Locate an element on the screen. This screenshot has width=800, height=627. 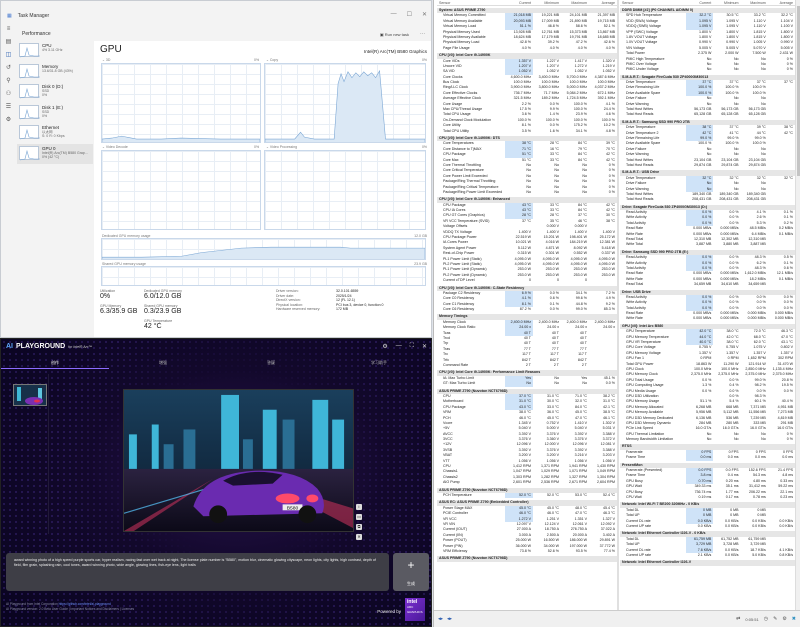
column-header: Sensor Current Minimum Maximum Average is located at coordinates (707, 3).